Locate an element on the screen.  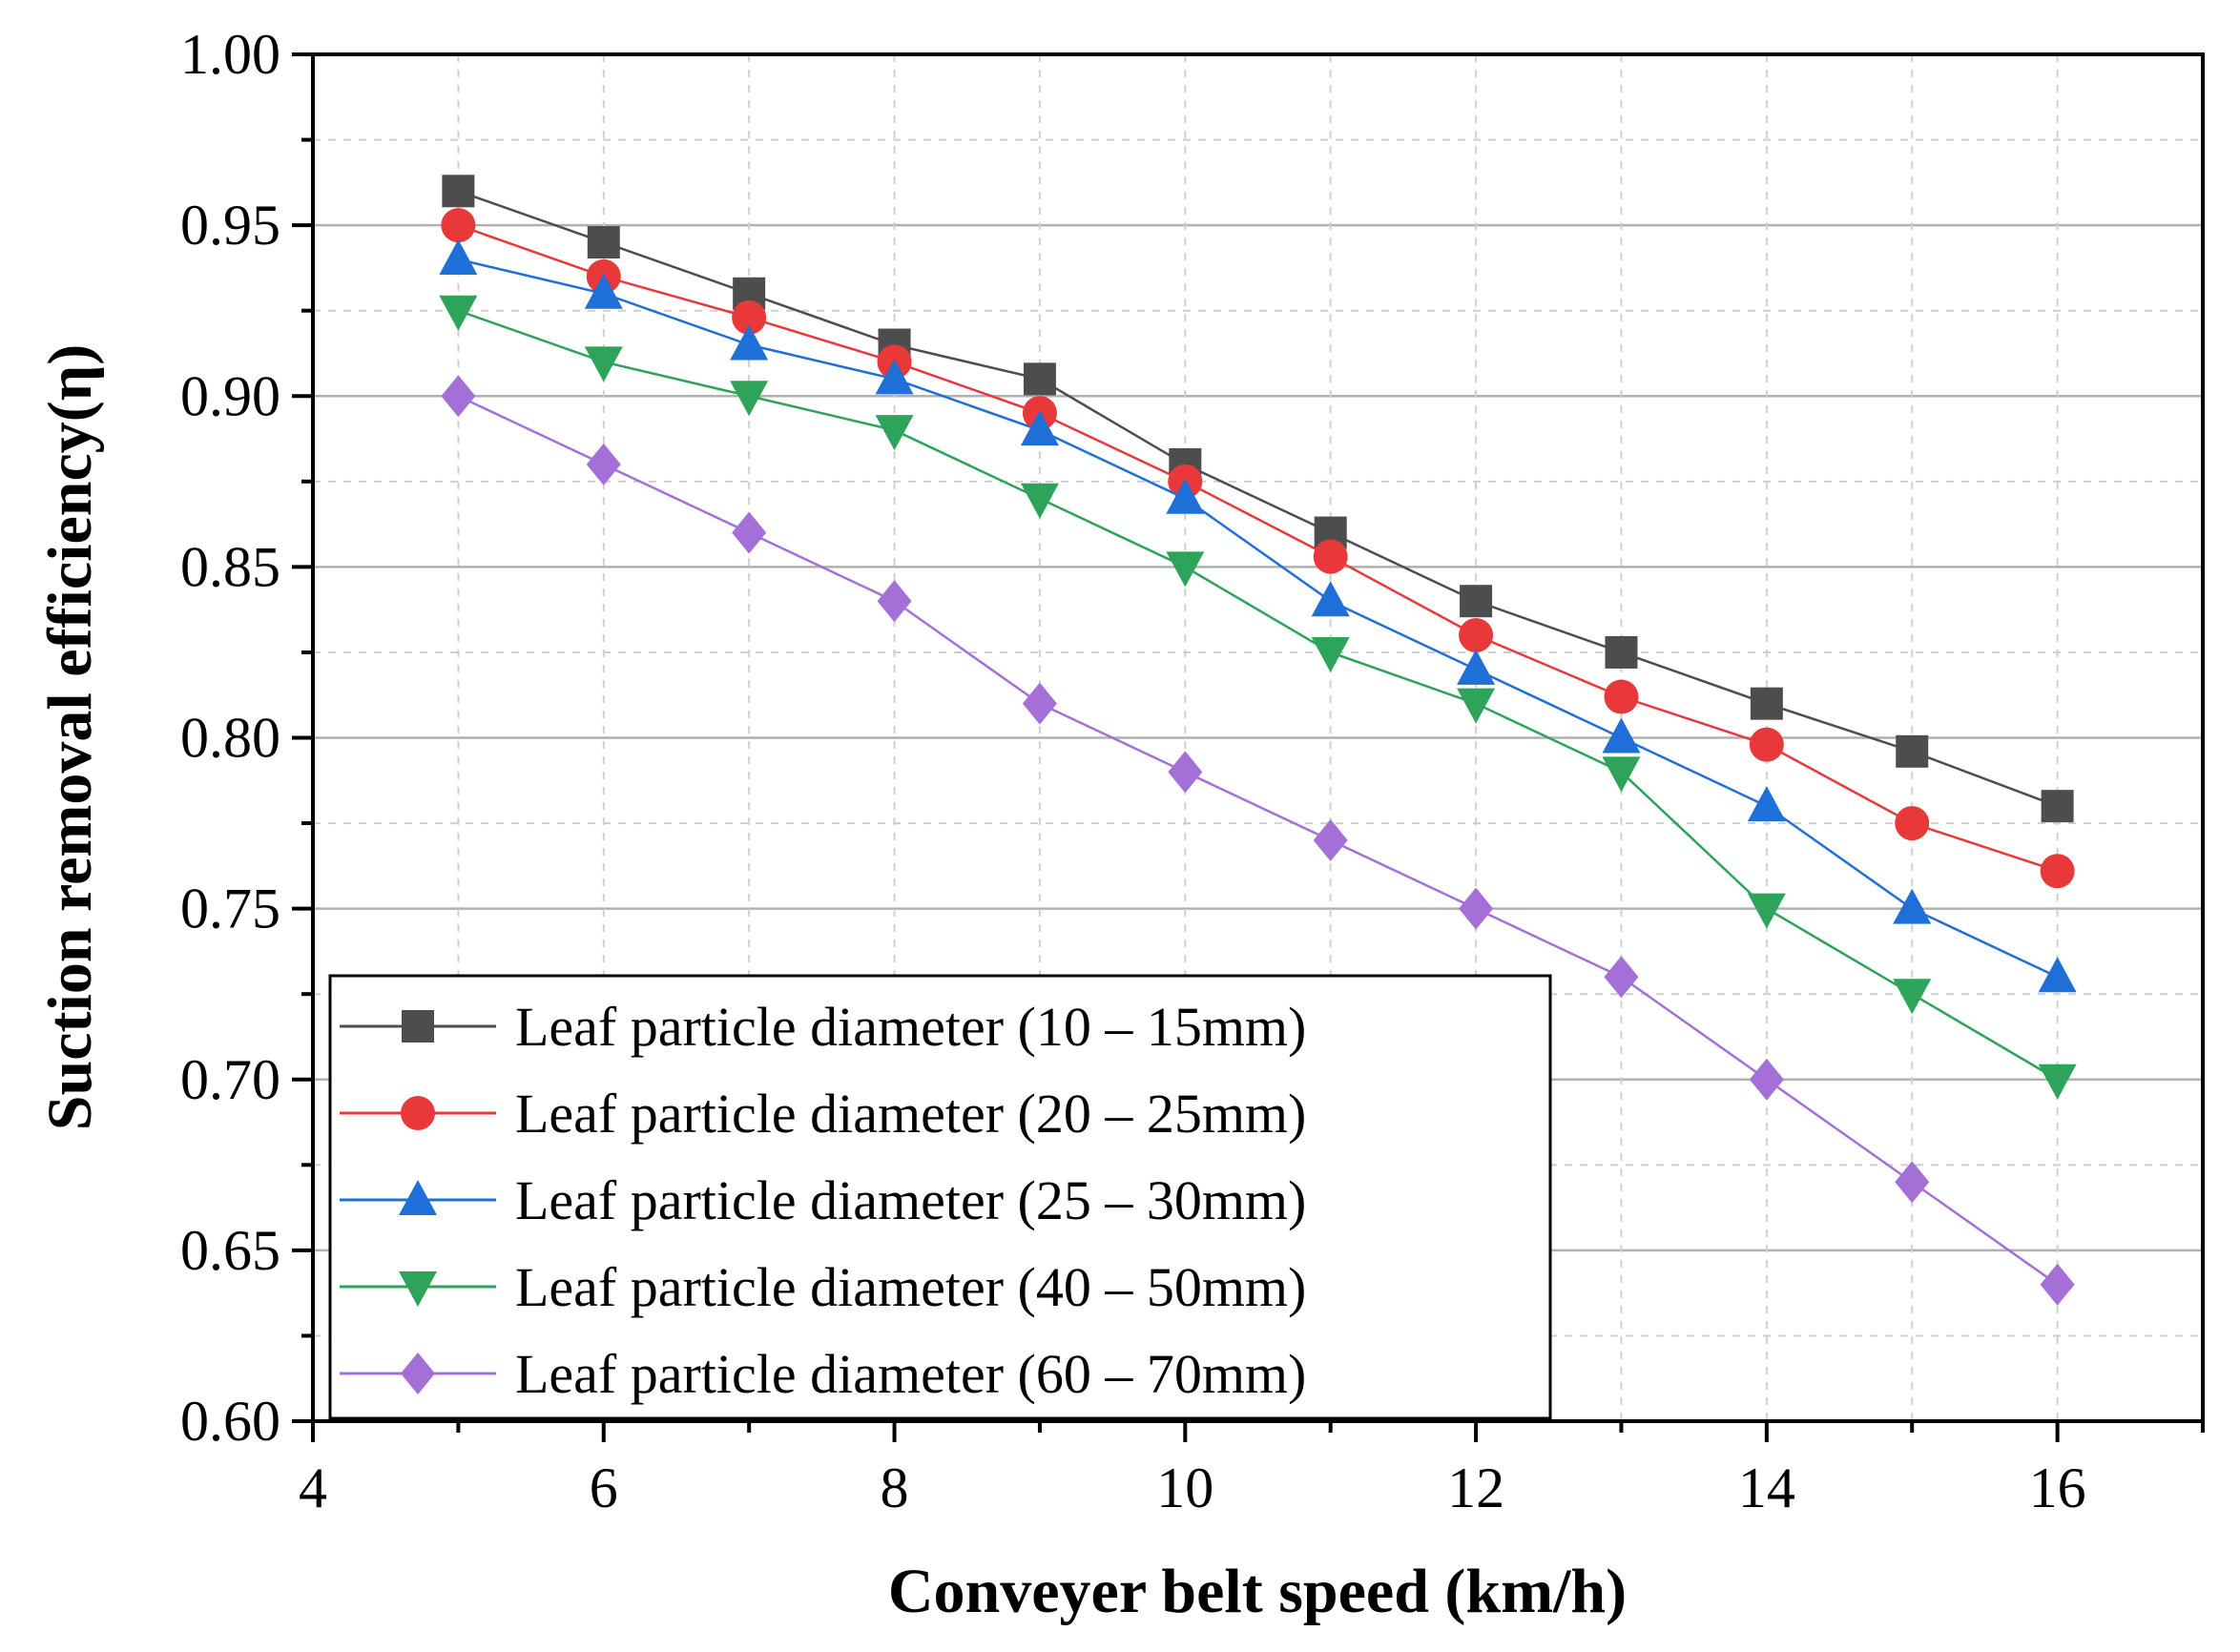
legend-marker-square is located at coordinates (418, 1026).